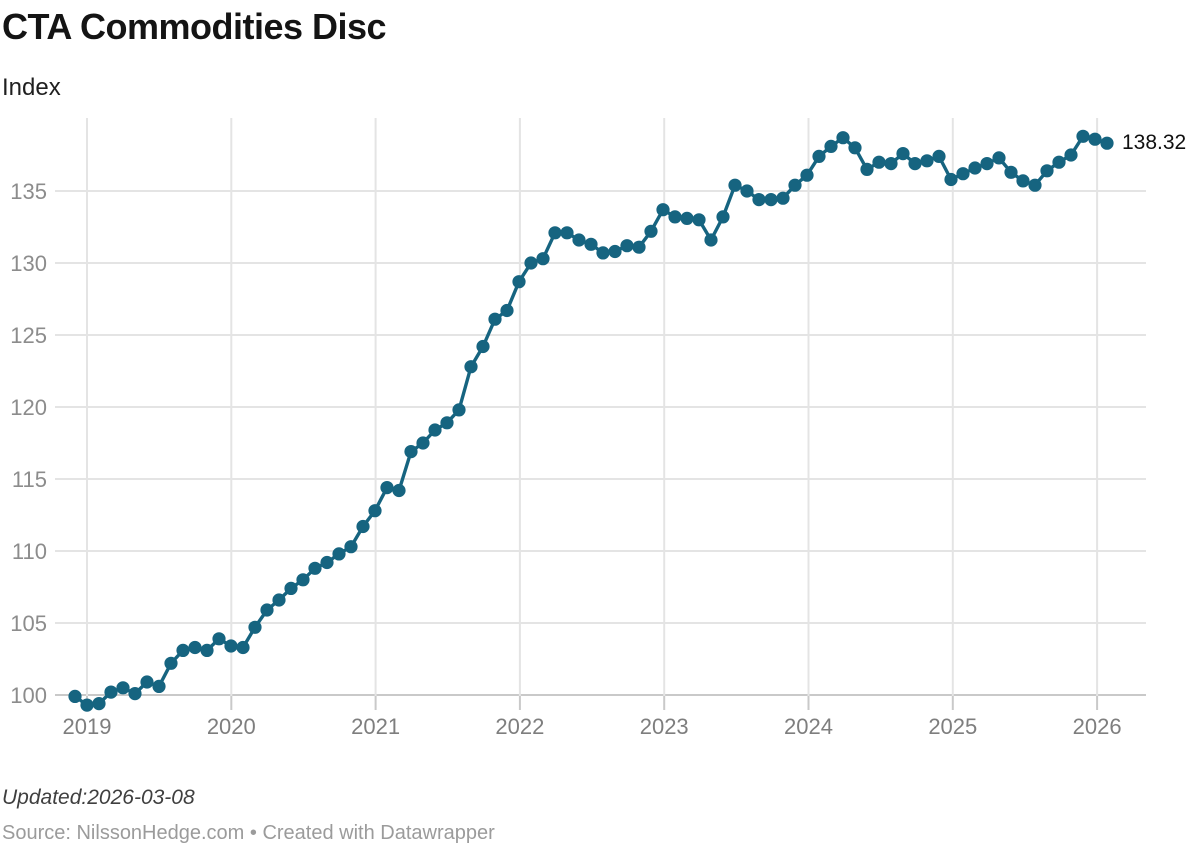 The image size is (1200, 848). What do you see at coordinates (194, 26) in the screenshot?
I see `page-title: CTA Commodities Disc` at bounding box center [194, 26].